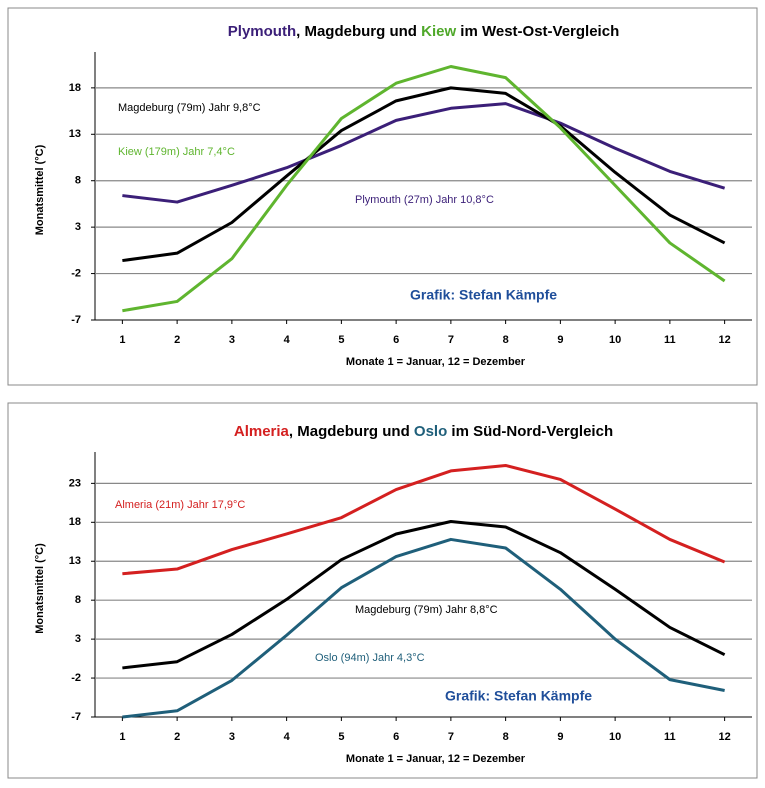  Describe the element at coordinates (537, 31) in the screenshot. I see `title-part: im West-Ost-Vergleich` at that location.